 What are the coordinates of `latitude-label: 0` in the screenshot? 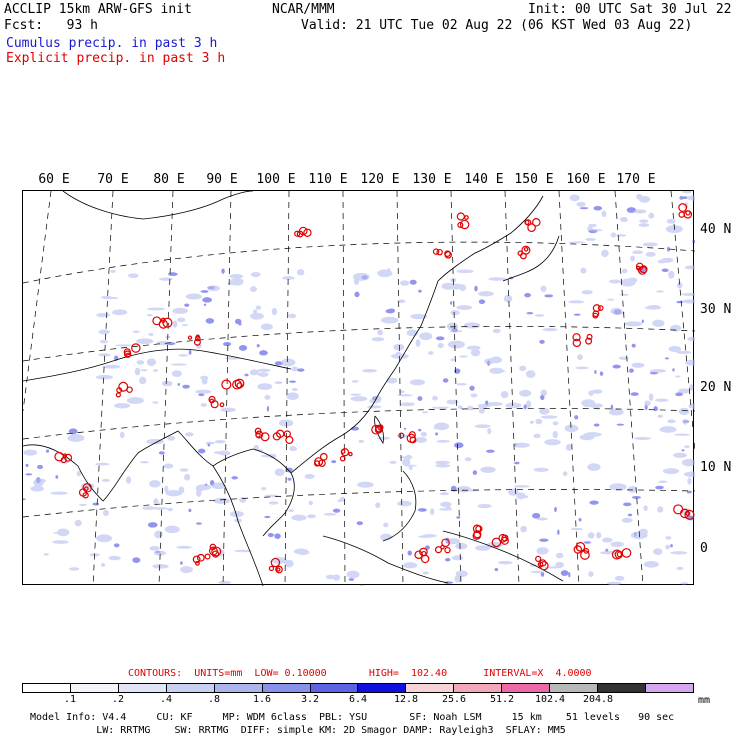 It's located at (704, 548).